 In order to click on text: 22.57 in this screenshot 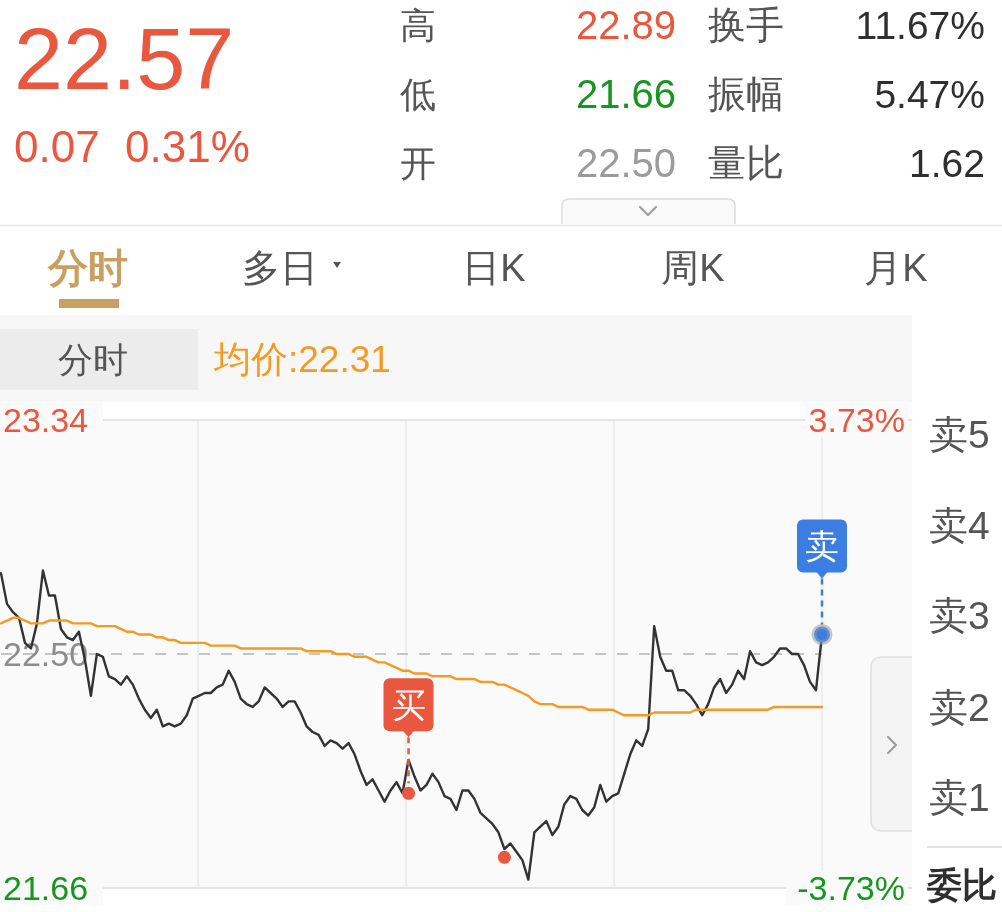, I will do `click(124, 58)`.